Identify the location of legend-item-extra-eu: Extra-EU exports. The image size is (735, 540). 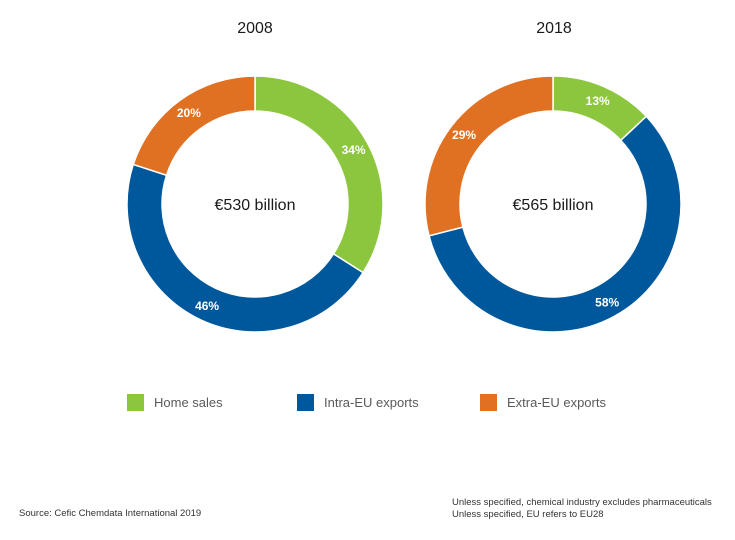
(543, 402).